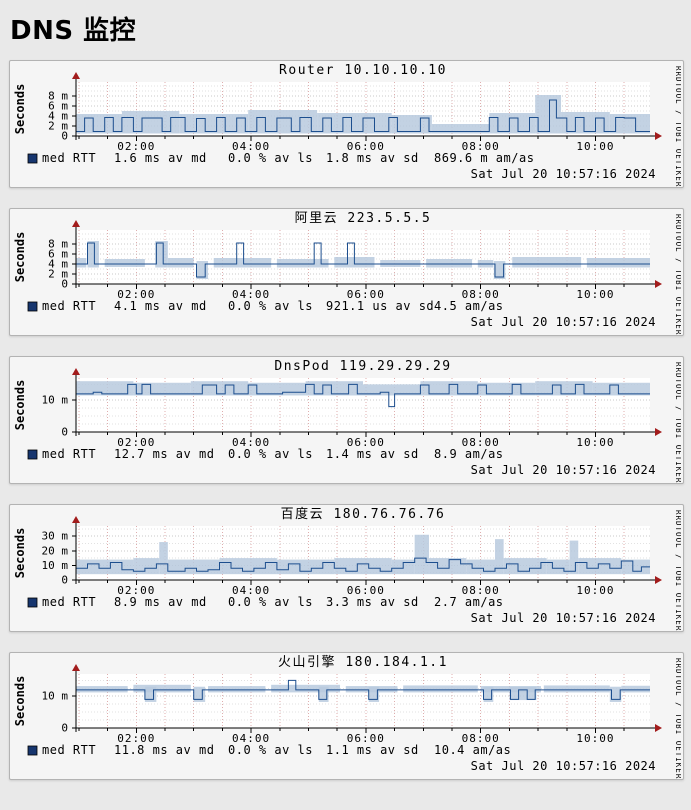 This screenshot has height=810, width=691. What do you see at coordinates (372, 602) in the screenshot?
I see `legend-stat-3: 3.3 ms av sd` at bounding box center [372, 602].